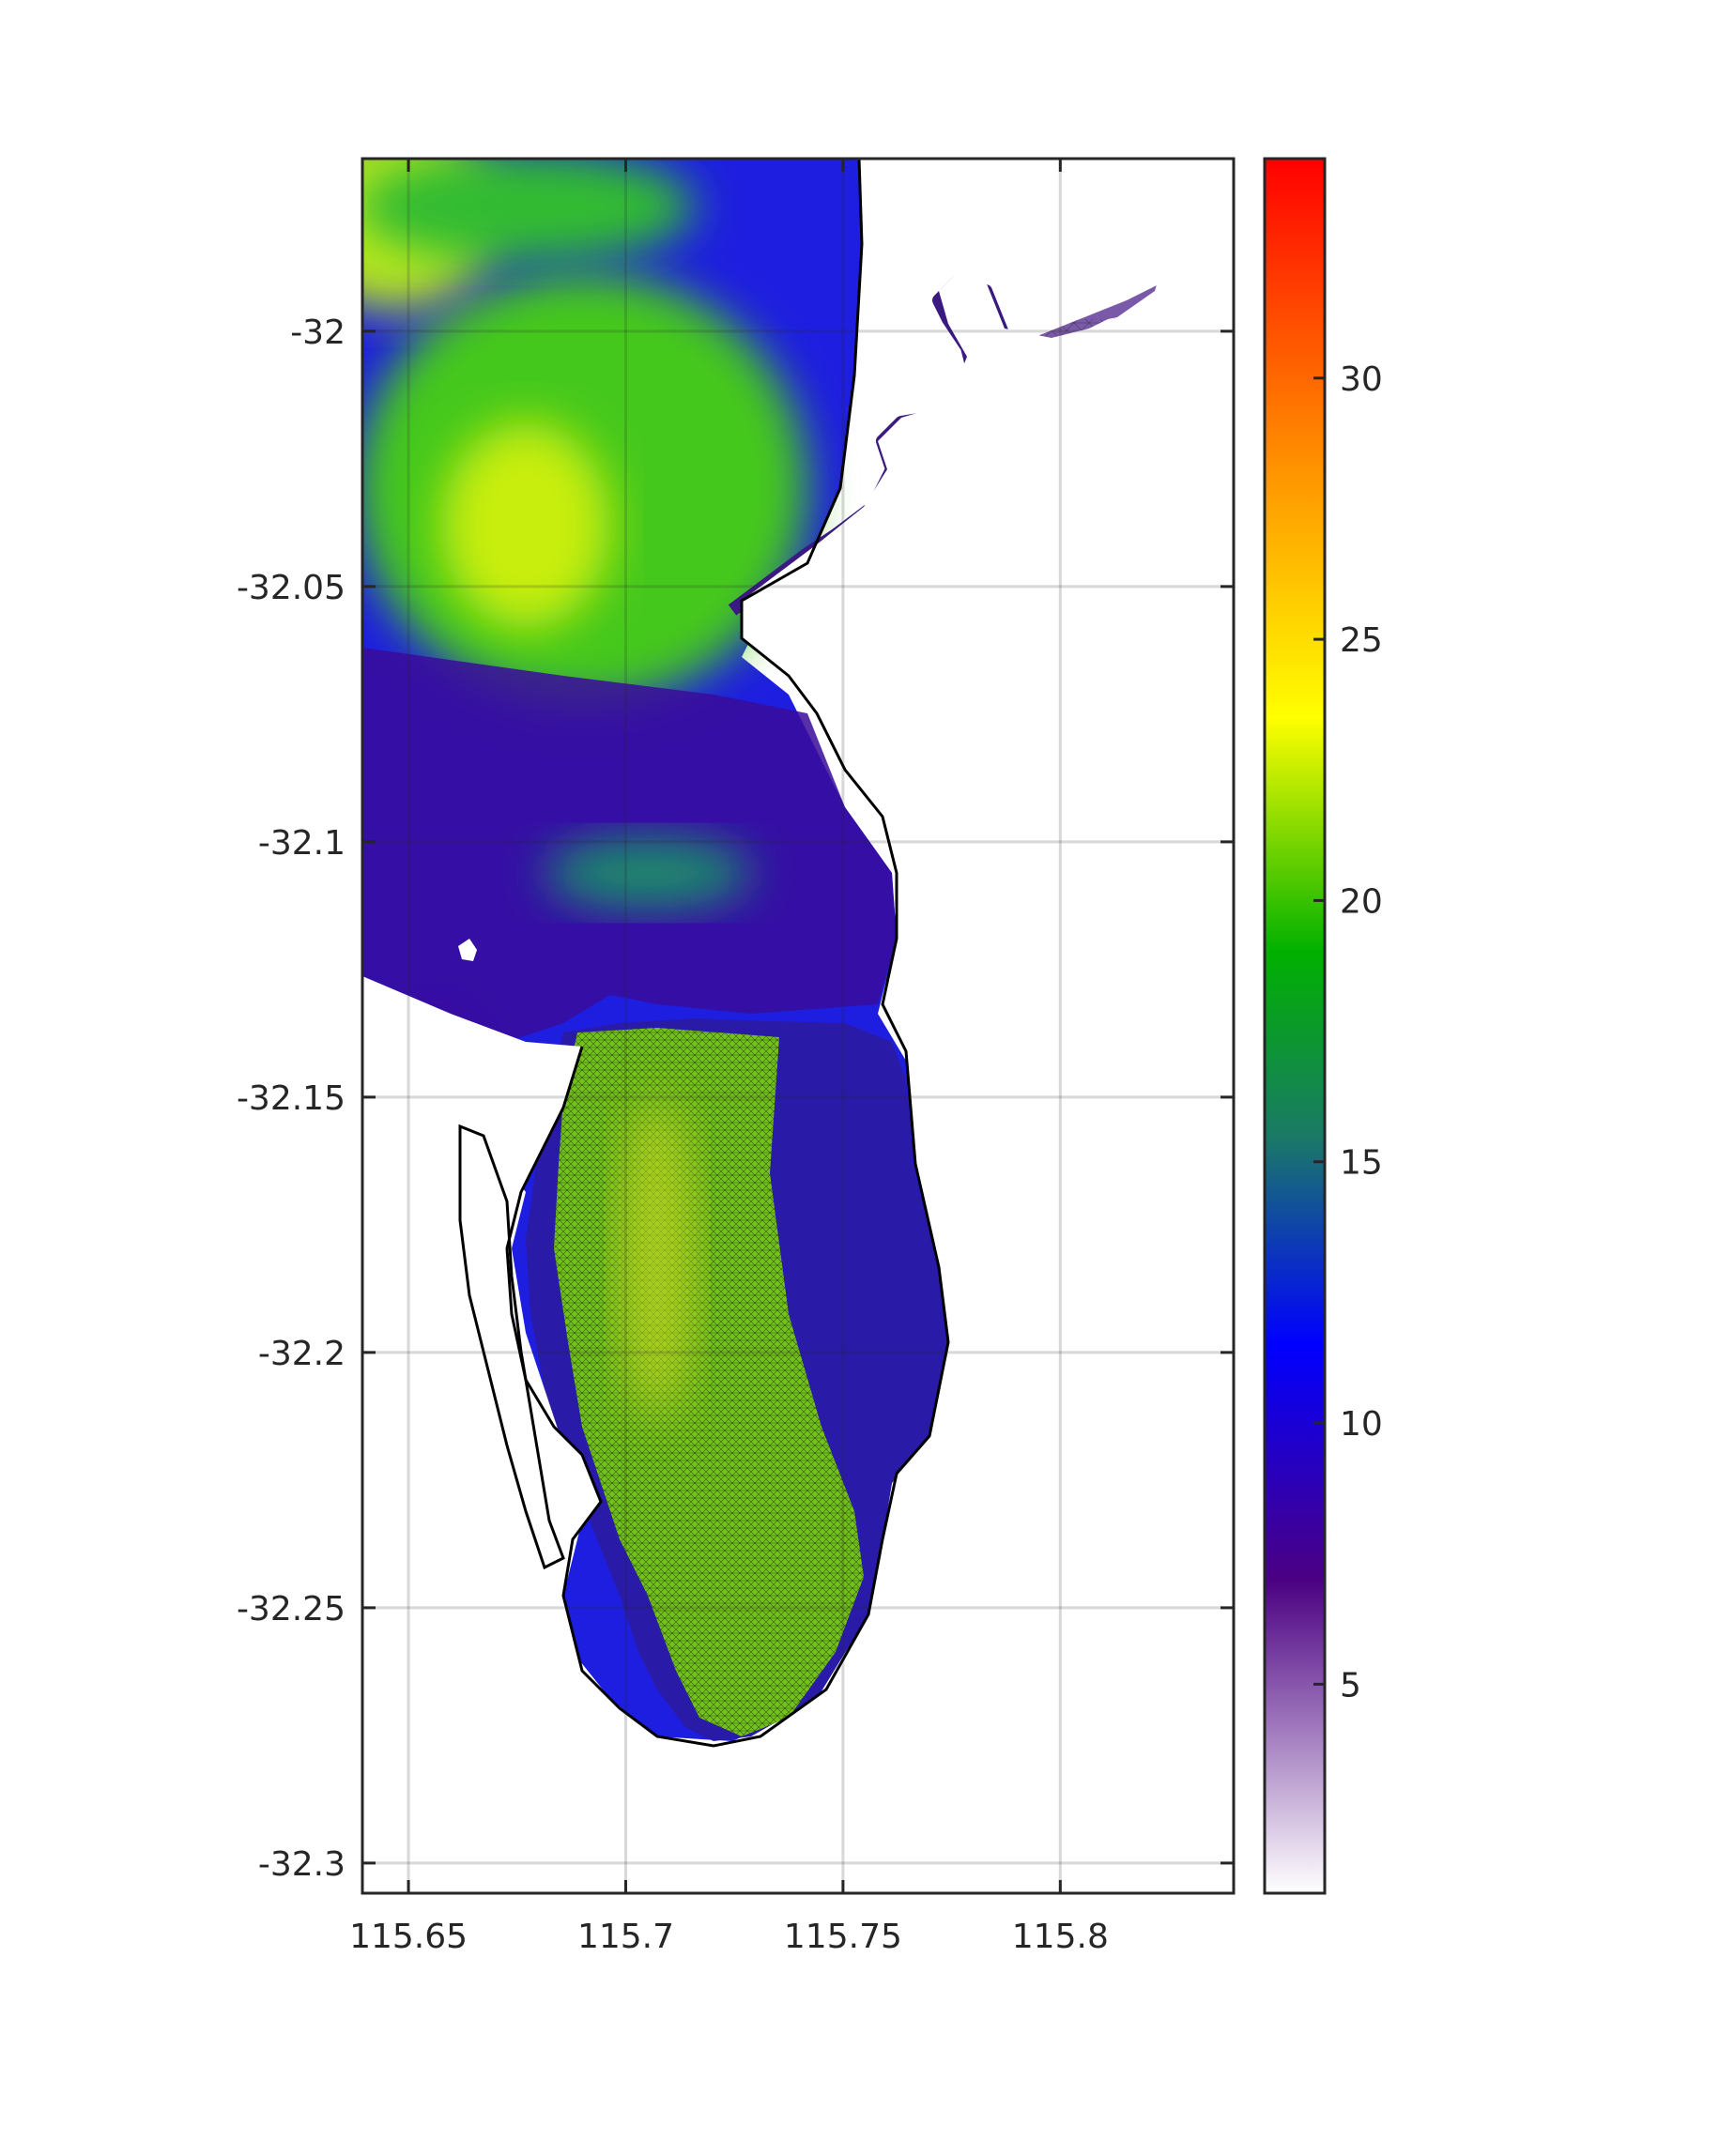 The width and height of the screenshot is (1735, 2156). I want to click on y-tick-label: -32.15, so click(291, 1098).